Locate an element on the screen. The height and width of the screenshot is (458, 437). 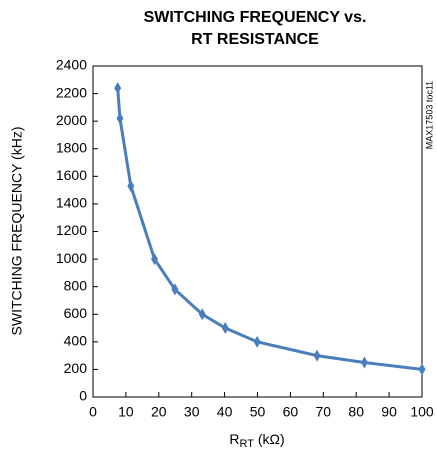
x-tick-label: 10 is located at coordinates (126, 412).